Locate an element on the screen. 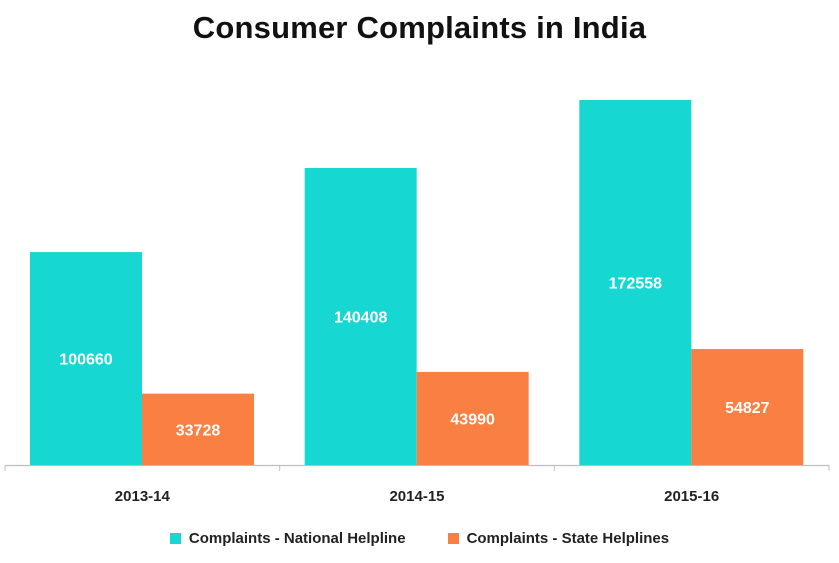 The width and height of the screenshot is (839, 563). chart-title: Consumer Complaints in India is located at coordinates (419, 27).